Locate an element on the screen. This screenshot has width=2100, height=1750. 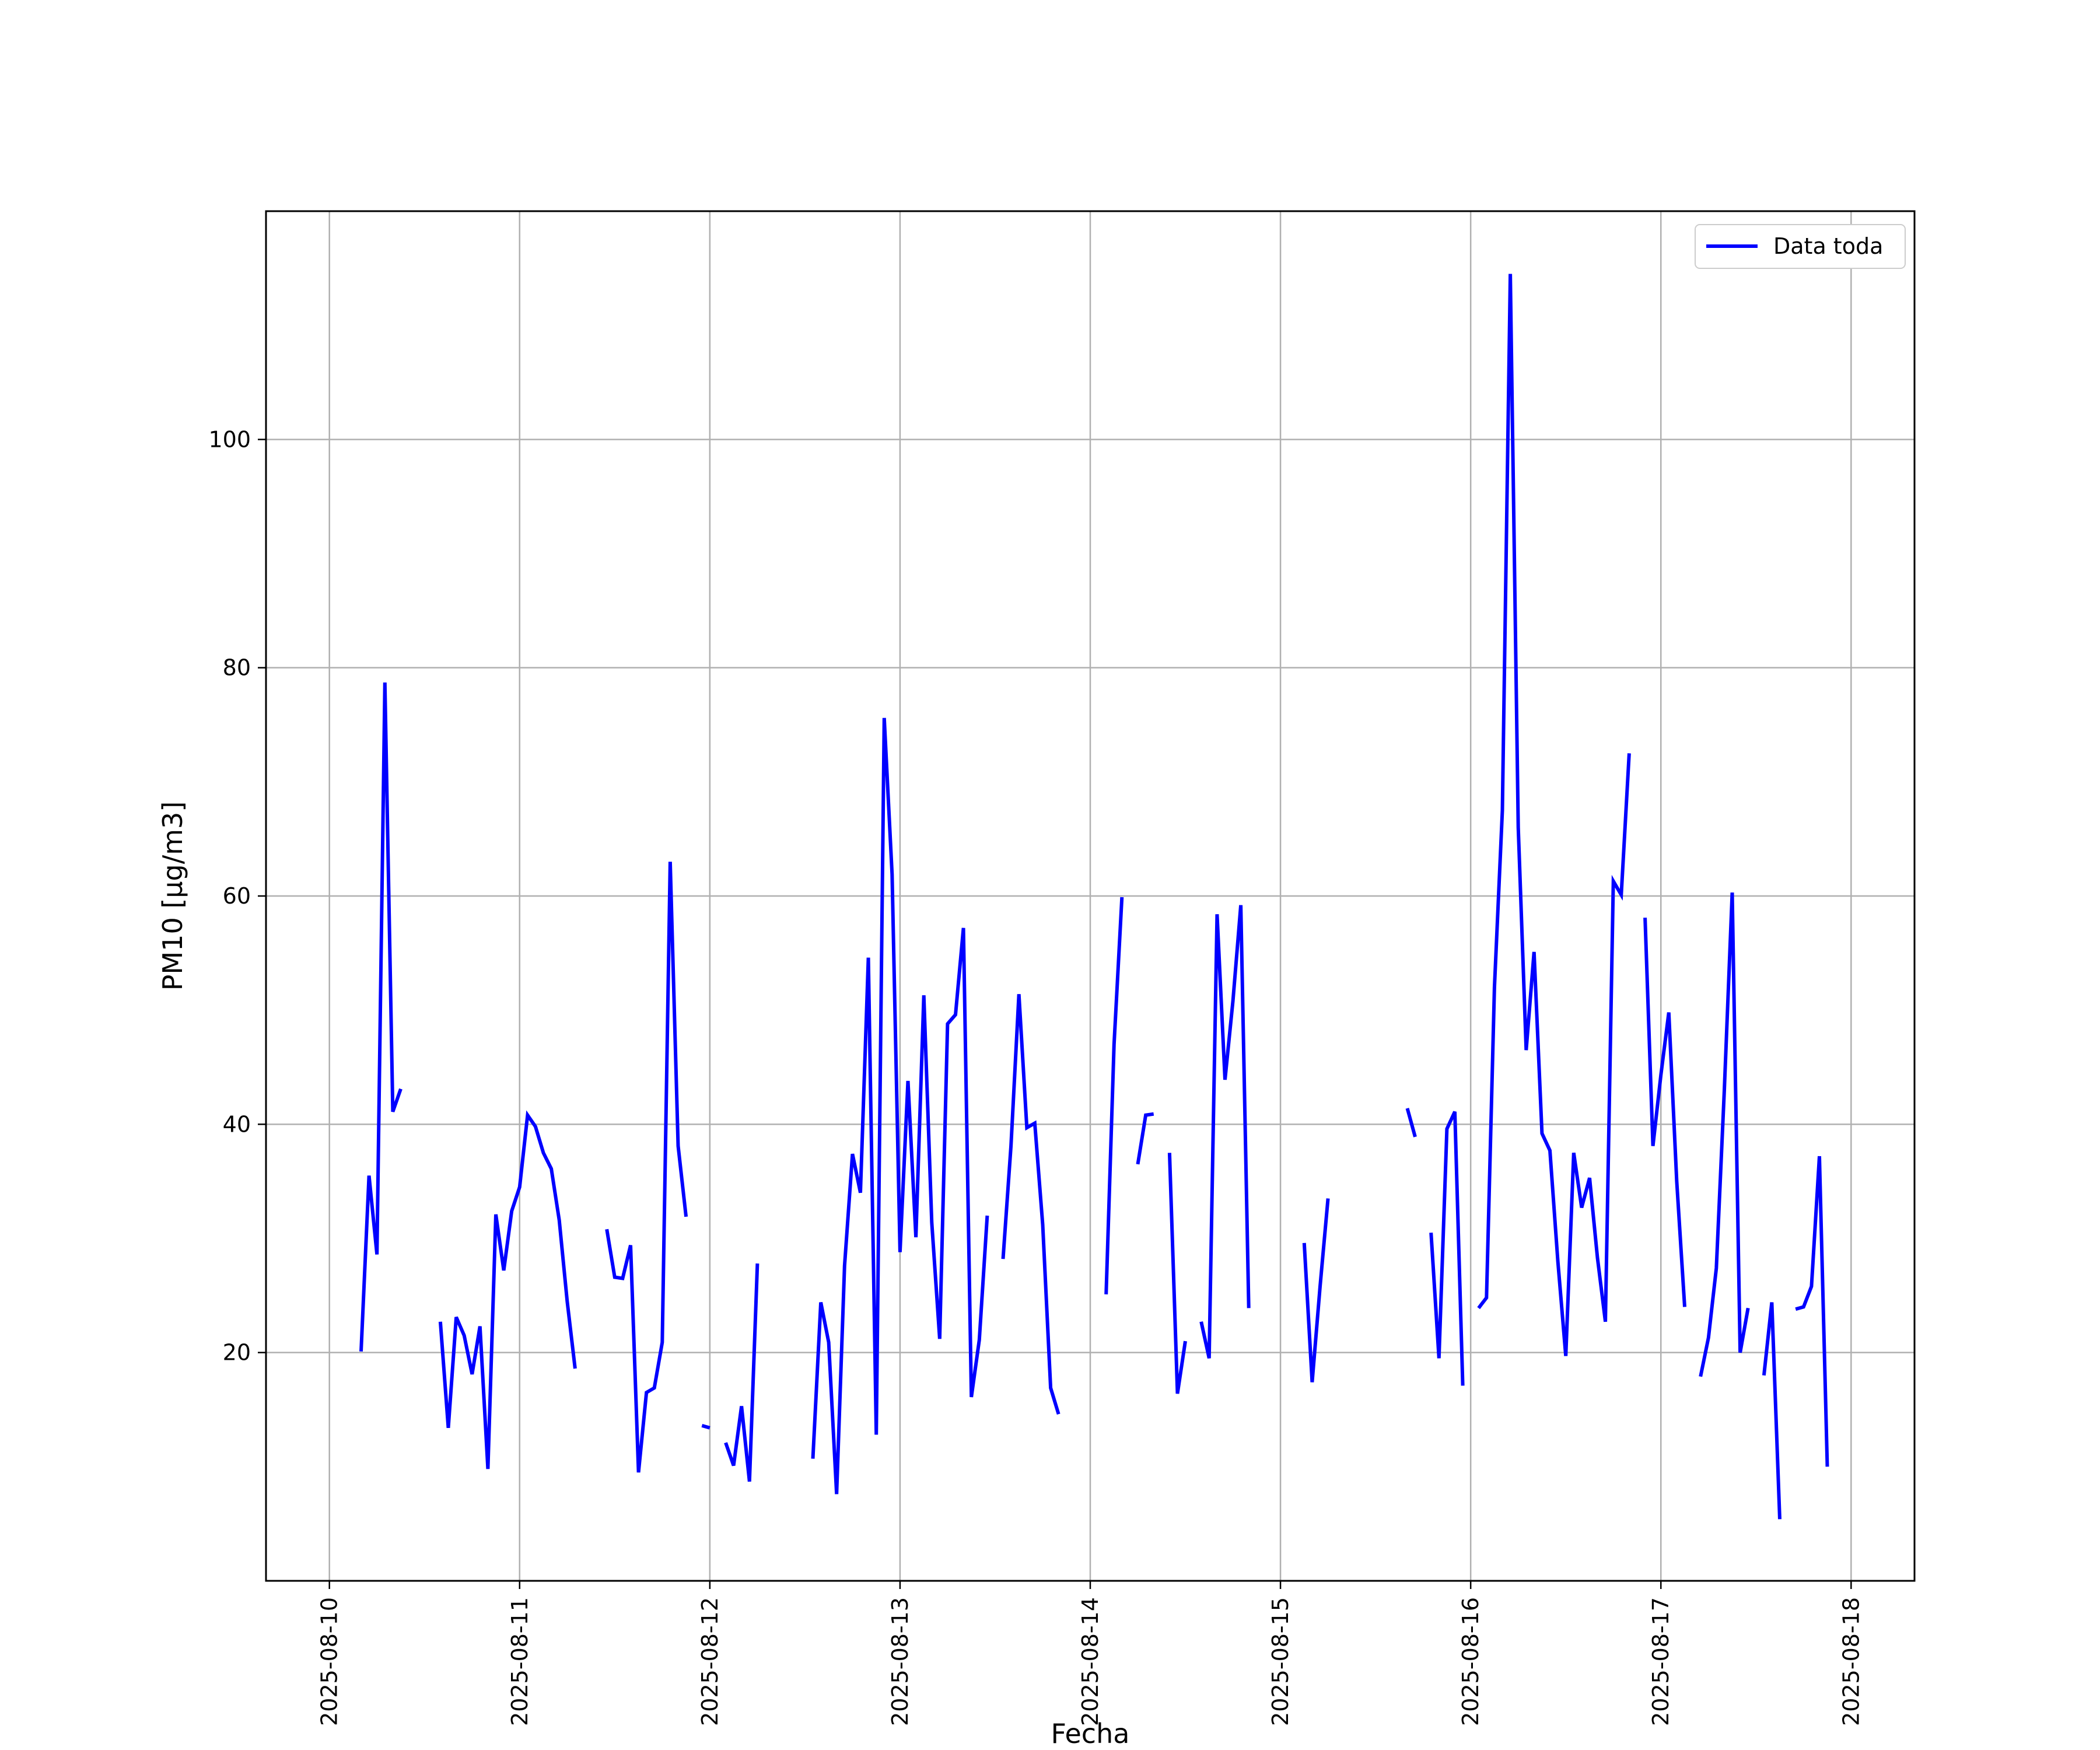
x-tick-label: 2025-08-10 is located at coordinates (329, 1661).